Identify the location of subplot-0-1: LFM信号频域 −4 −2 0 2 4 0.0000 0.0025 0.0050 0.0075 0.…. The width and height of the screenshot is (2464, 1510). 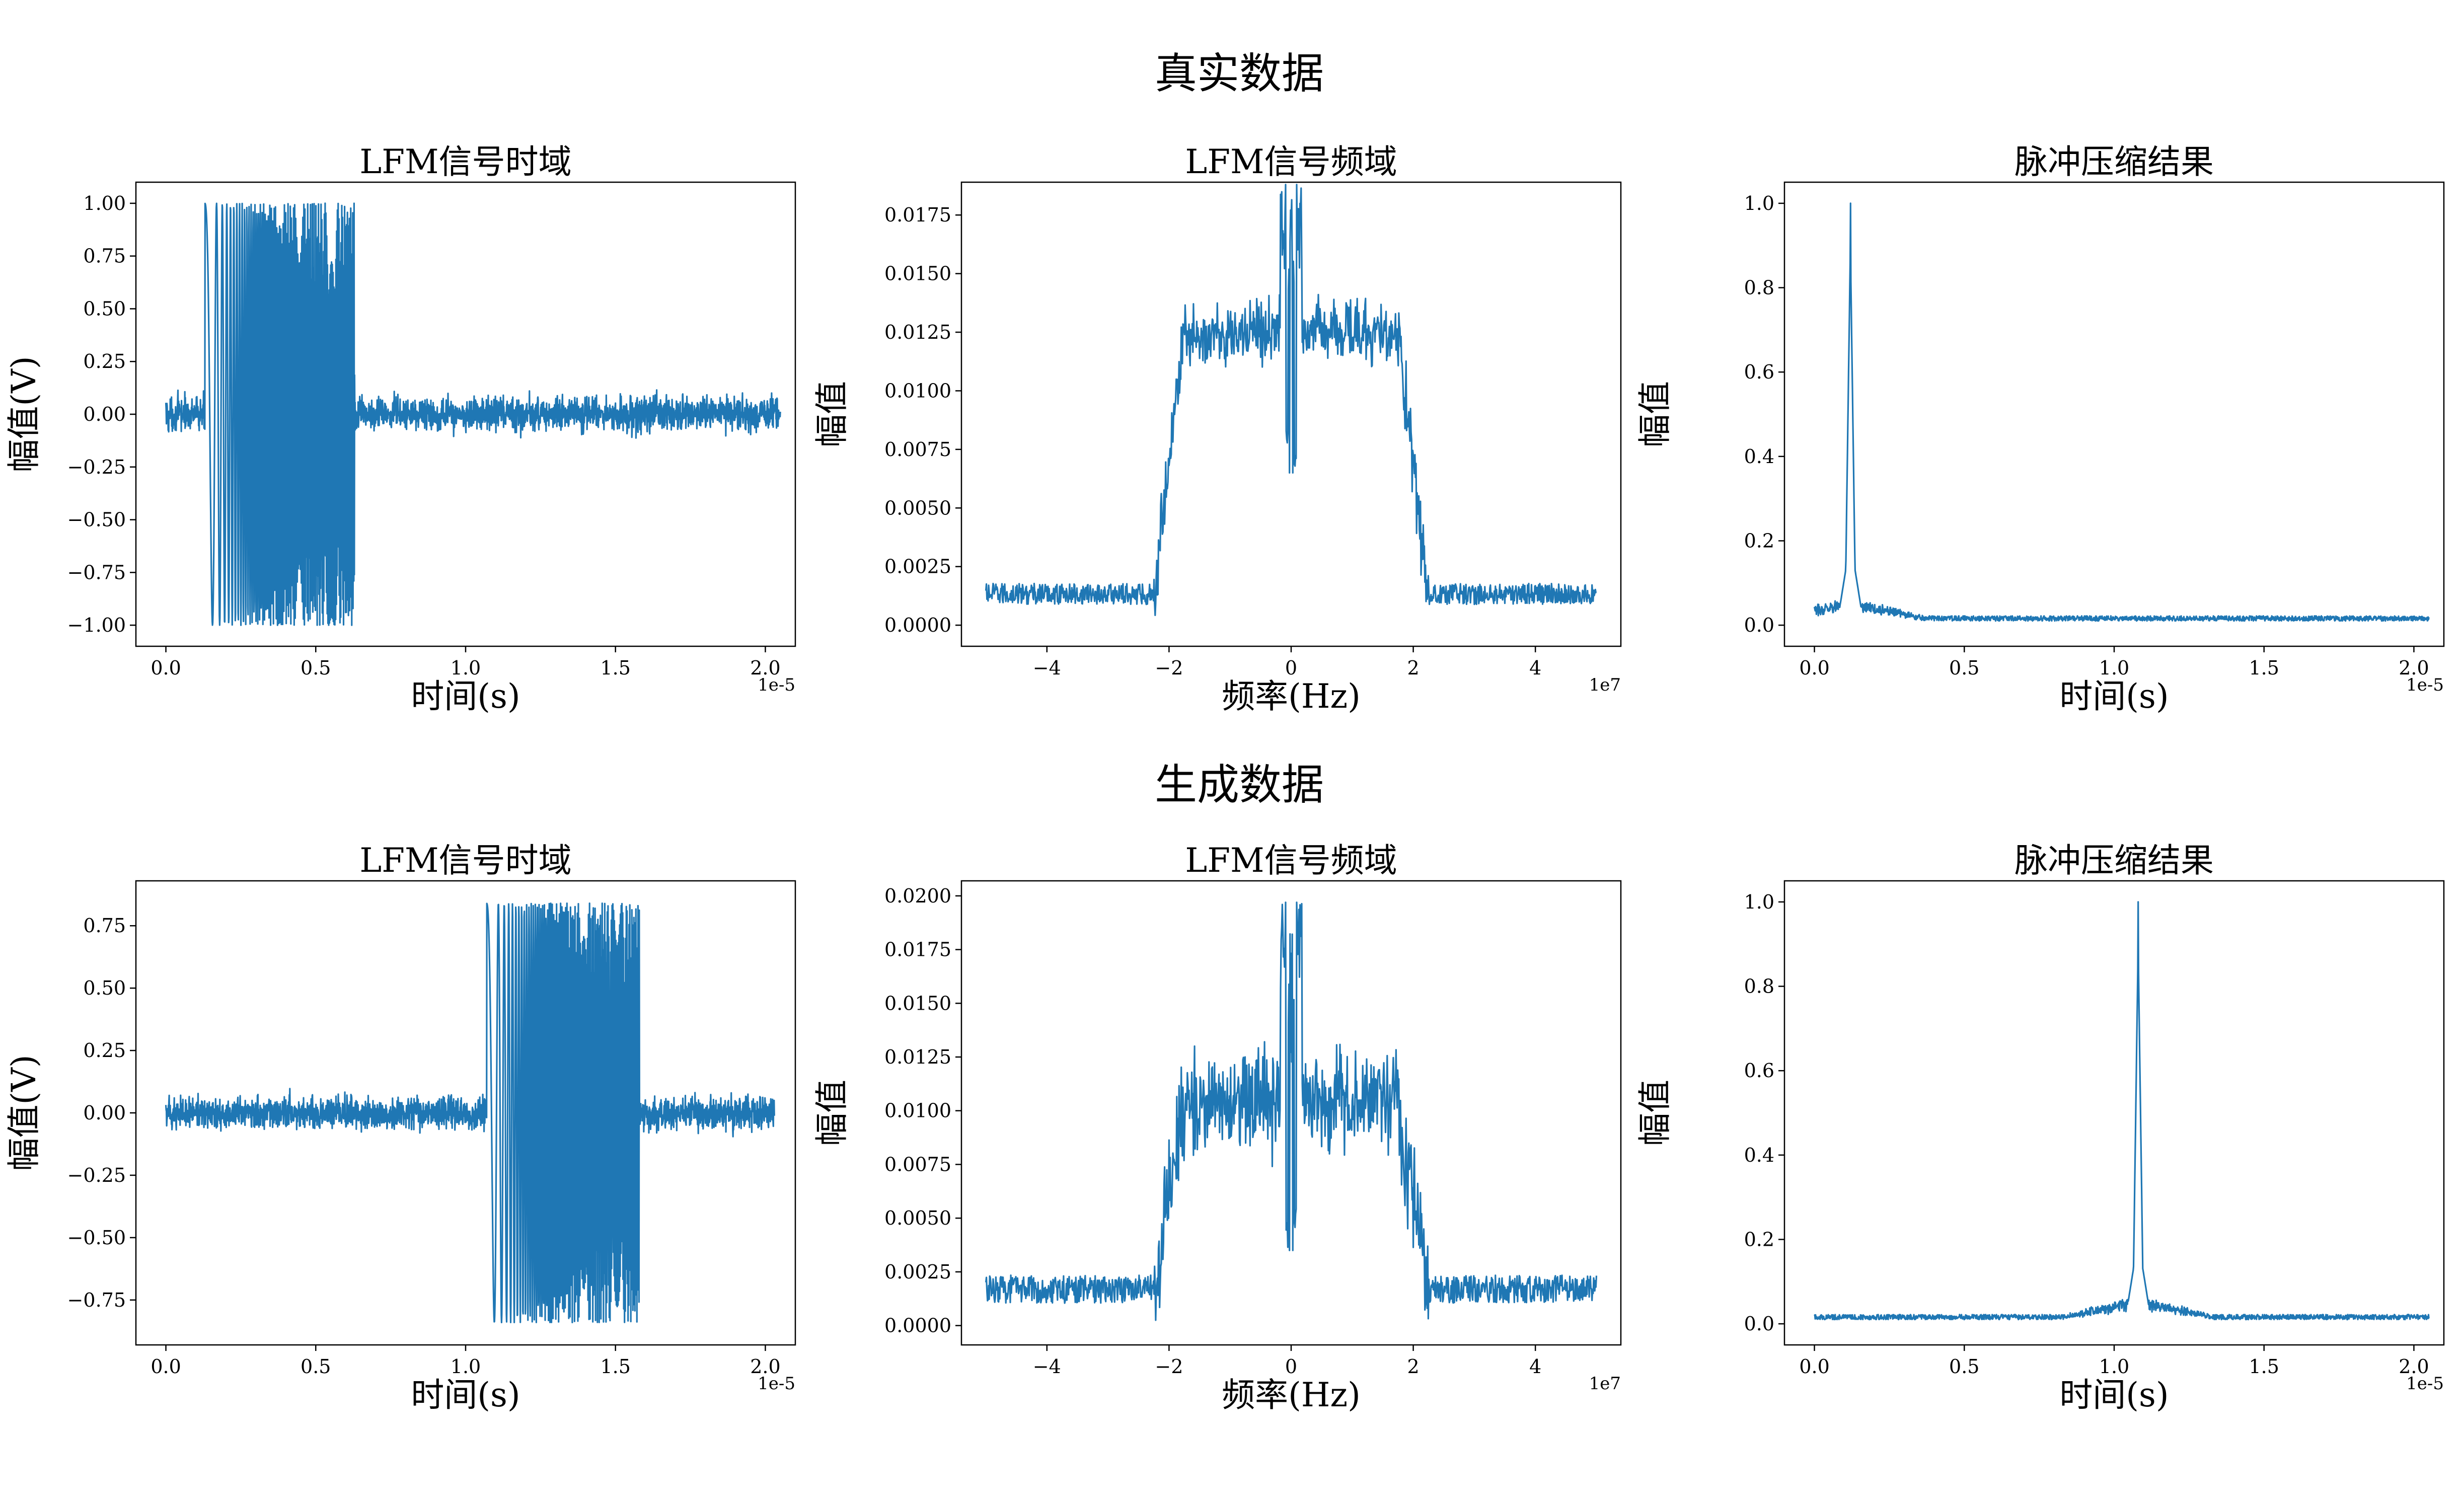
(1217, 429).